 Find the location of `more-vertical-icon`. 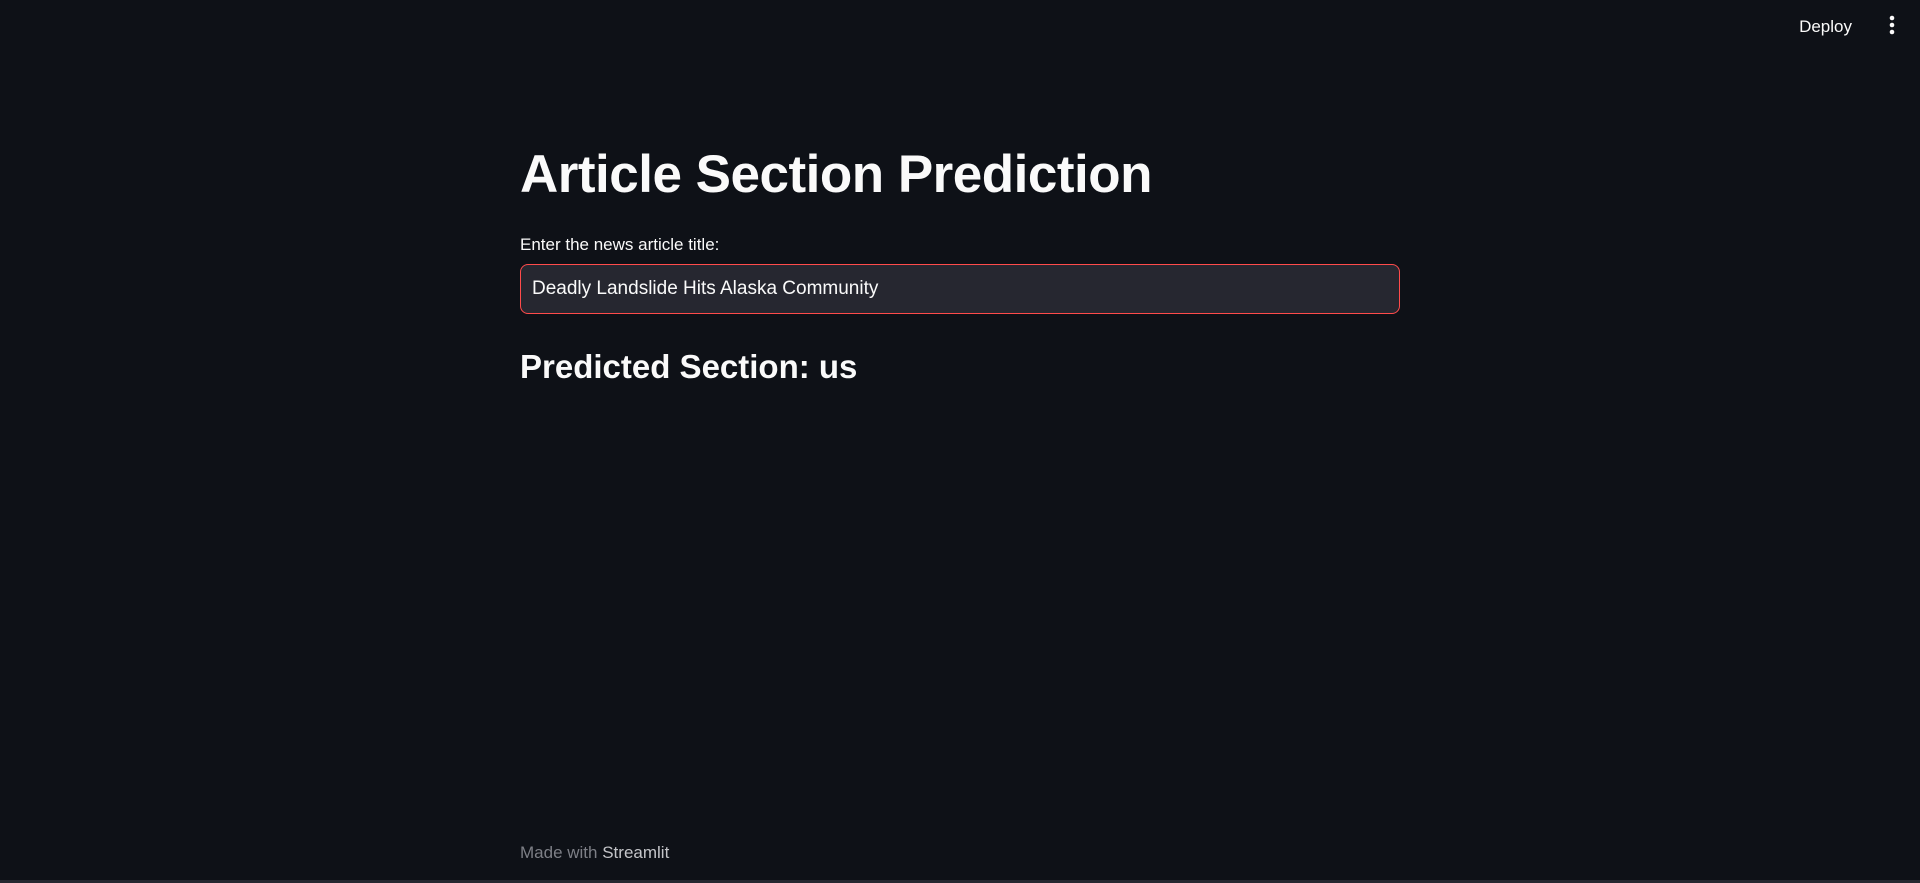

more-vertical-icon is located at coordinates (1892, 27).